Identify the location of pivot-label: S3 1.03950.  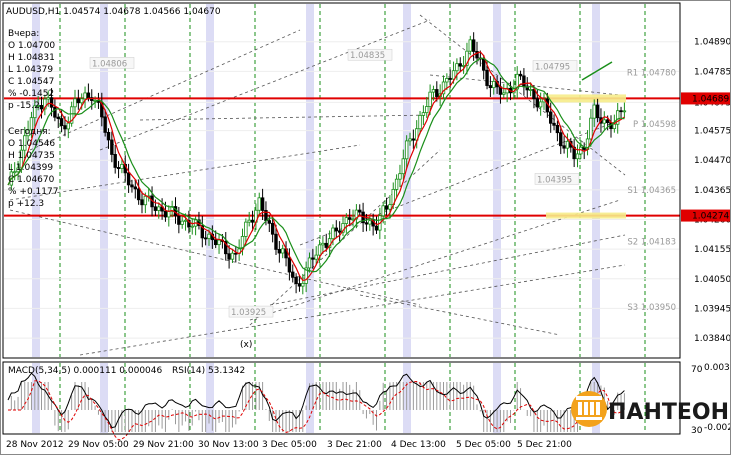
(651, 308).